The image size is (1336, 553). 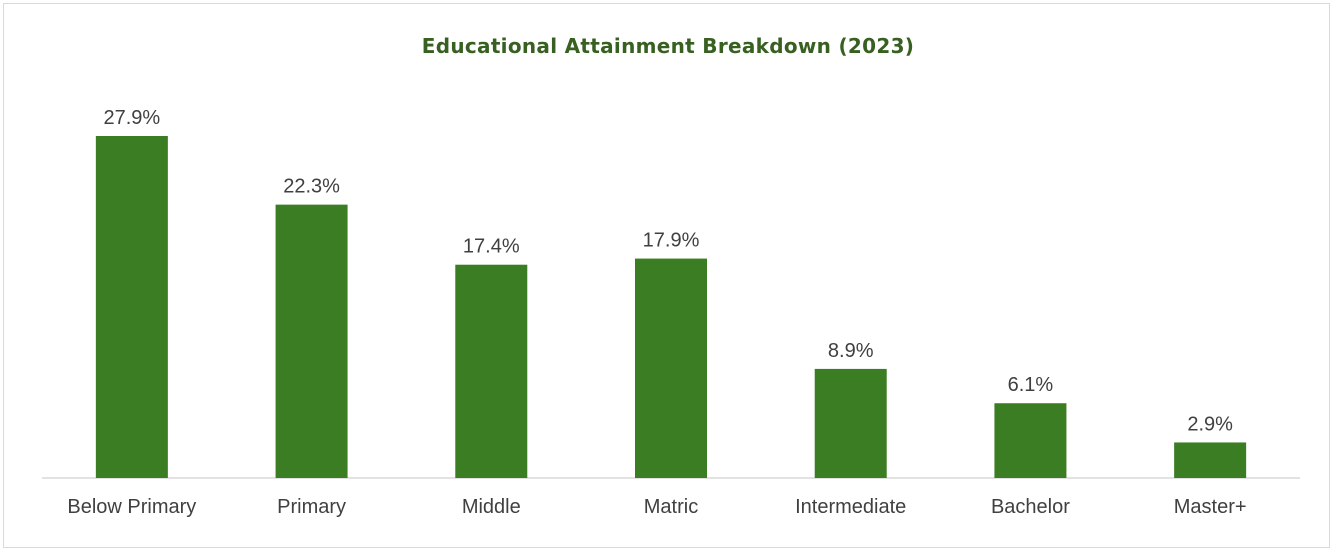 What do you see at coordinates (1210, 507) in the screenshot?
I see `x-tick-label: Master+` at bounding box center [1210, 507].